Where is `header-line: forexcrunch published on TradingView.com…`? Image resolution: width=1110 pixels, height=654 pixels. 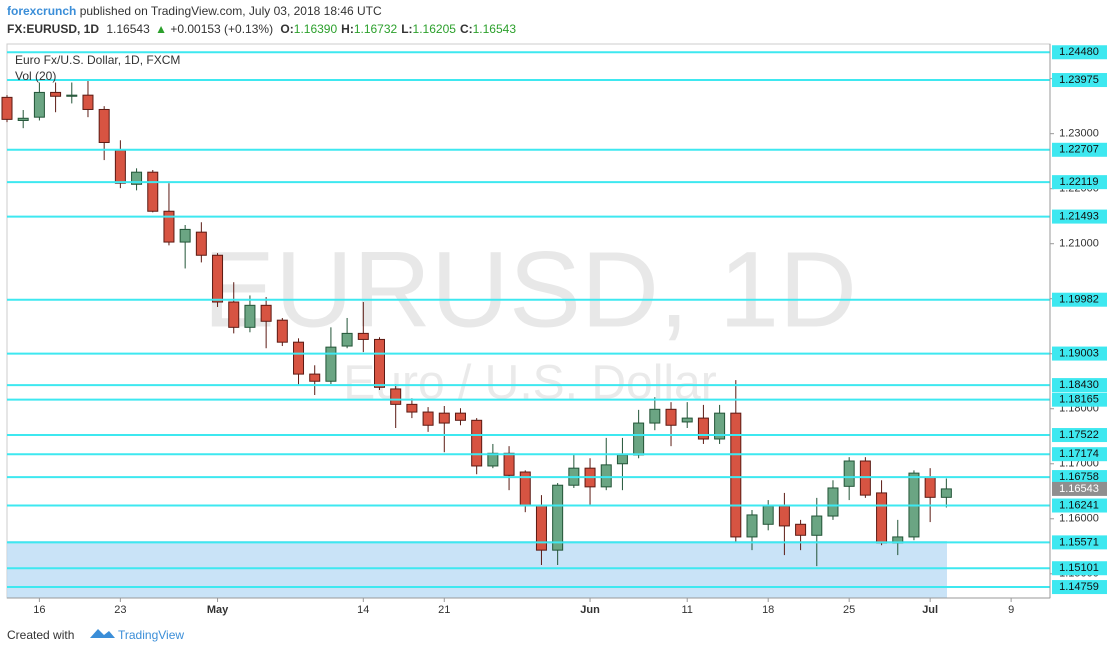
header-line: forexcrunch published on TradingView.com… is located at coordinates (194, 11).